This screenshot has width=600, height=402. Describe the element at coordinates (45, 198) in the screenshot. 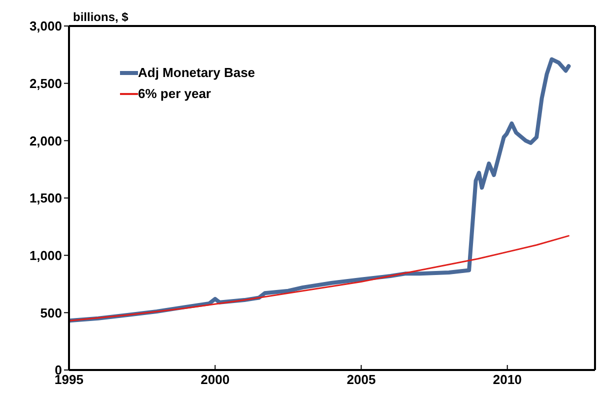

I see `y-tick-label: 1,500` at that location.